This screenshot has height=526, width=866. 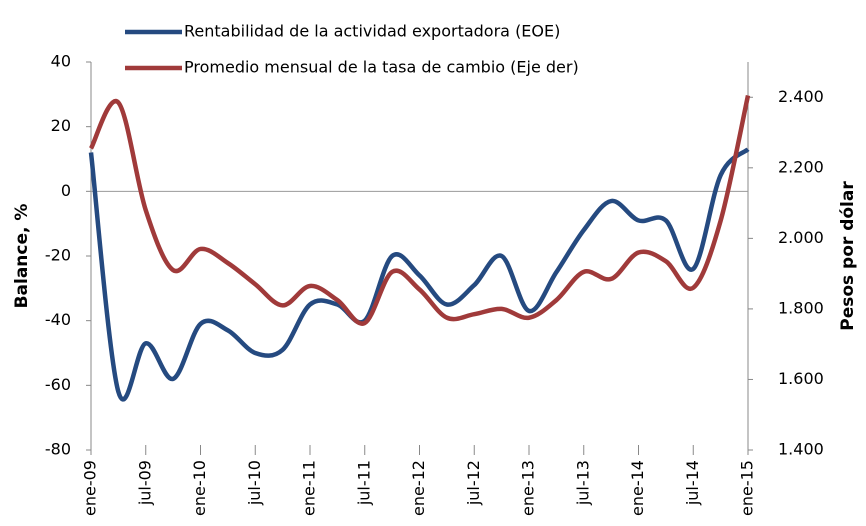 I want to click on y-tick-label: -60, so click(x=58, y=384).